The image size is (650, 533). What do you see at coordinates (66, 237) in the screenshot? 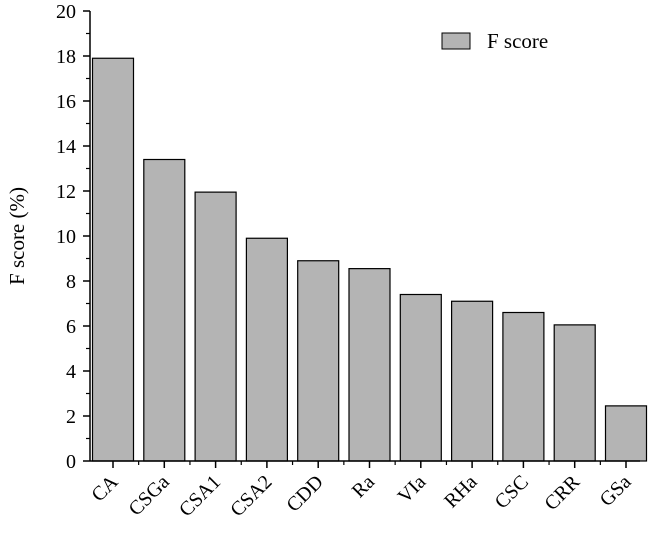
I see `y-tick-label: 10` at bounding box center [66, 237].